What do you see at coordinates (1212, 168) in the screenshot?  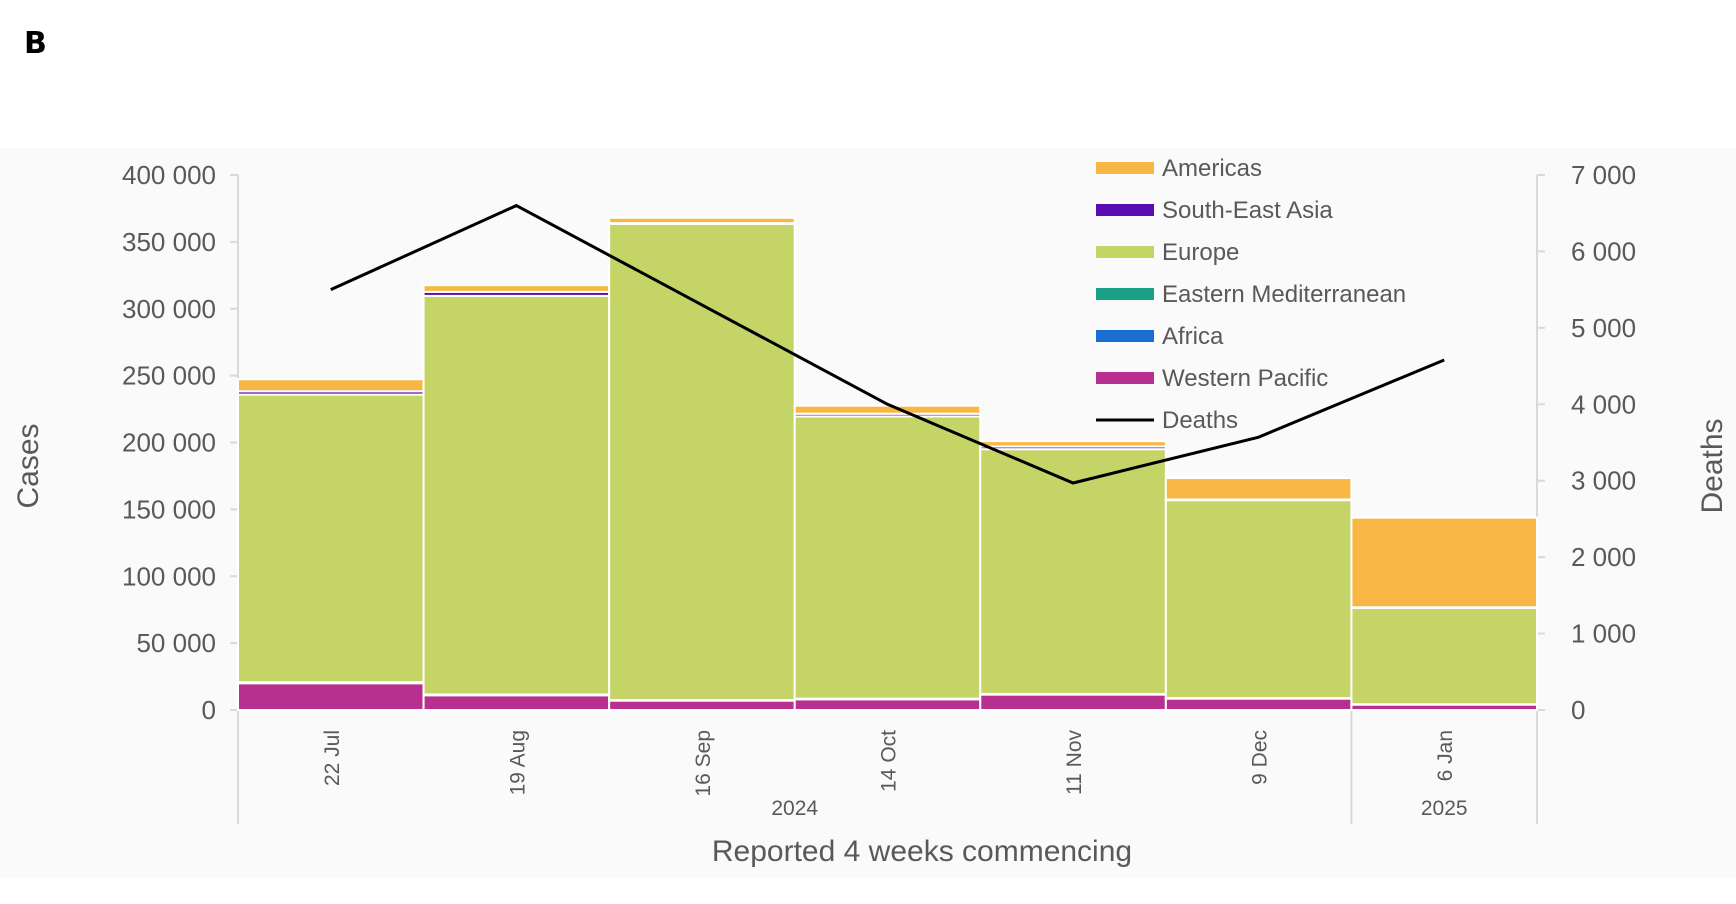 I see `legend-label-americas: Americas` at bounding box center [1212, 168].